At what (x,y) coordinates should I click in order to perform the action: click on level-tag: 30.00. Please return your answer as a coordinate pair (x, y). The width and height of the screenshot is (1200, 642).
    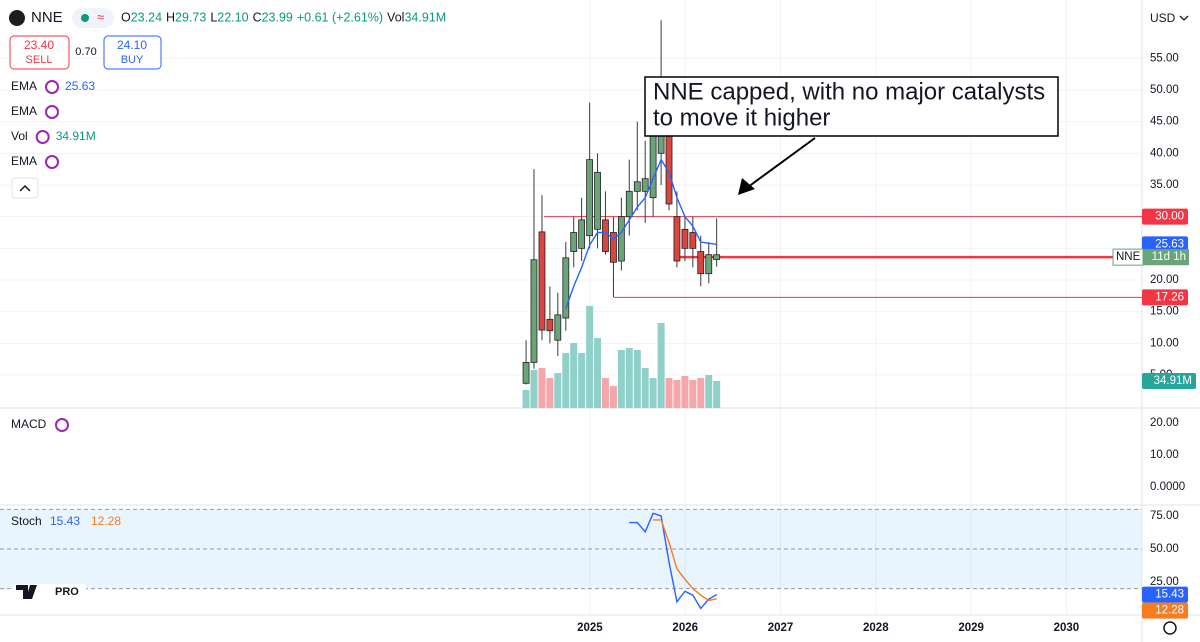
    Looking at the image, I should click on (1169, 217).